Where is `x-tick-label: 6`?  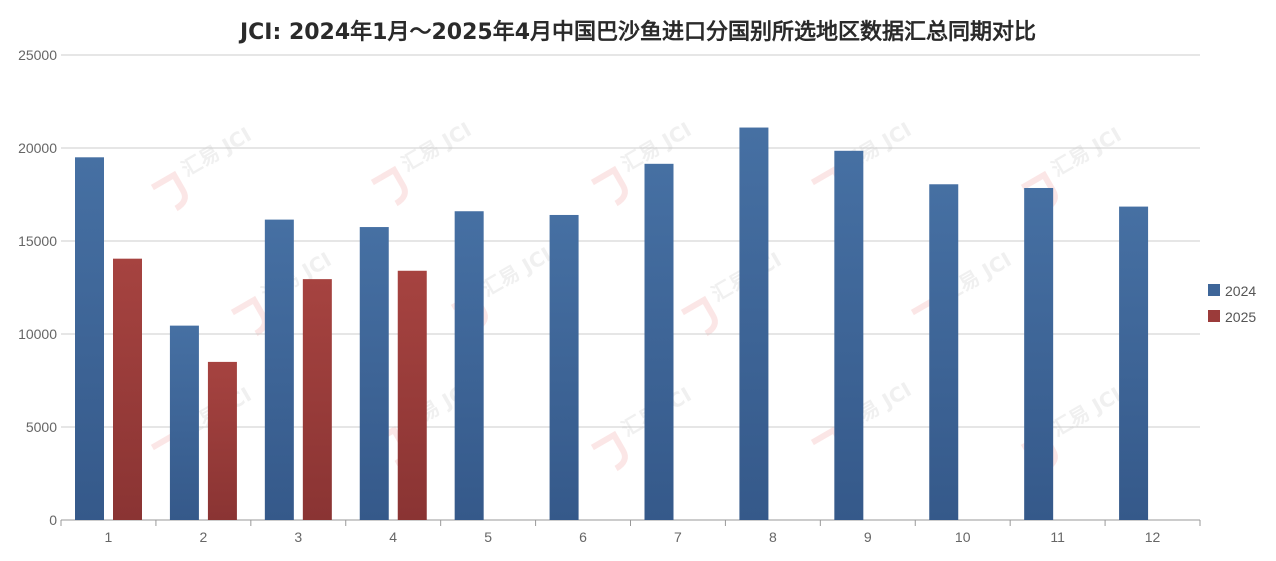
x-tick-label: 6 is located at coordinates (583, 537).